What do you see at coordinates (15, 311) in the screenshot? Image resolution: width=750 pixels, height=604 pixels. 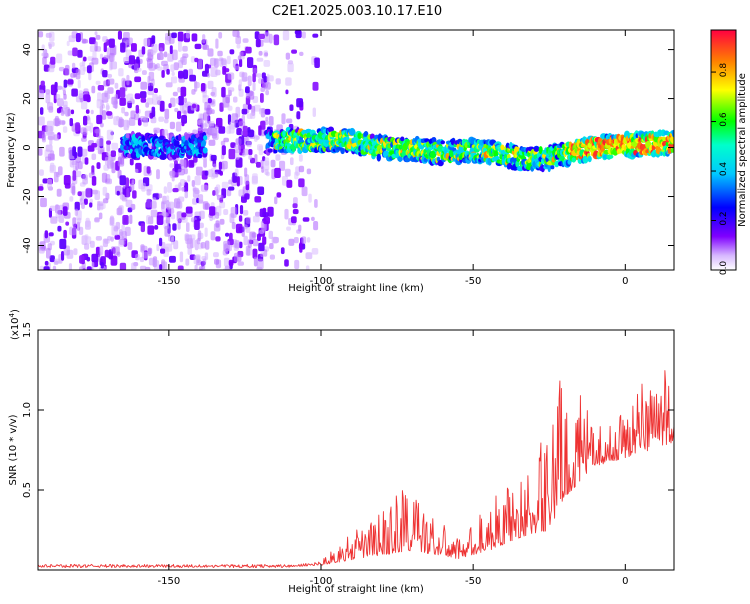 I see `snr-multiplier-close: )` at bounding box center [15, 311].